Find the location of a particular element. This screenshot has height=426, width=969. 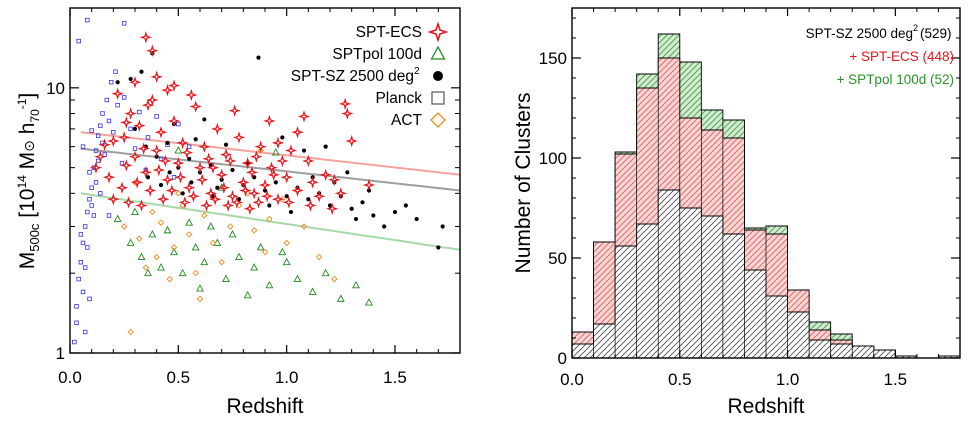

scatter-xtick-label-3: 1.5 is located at coordinates (395, 377).